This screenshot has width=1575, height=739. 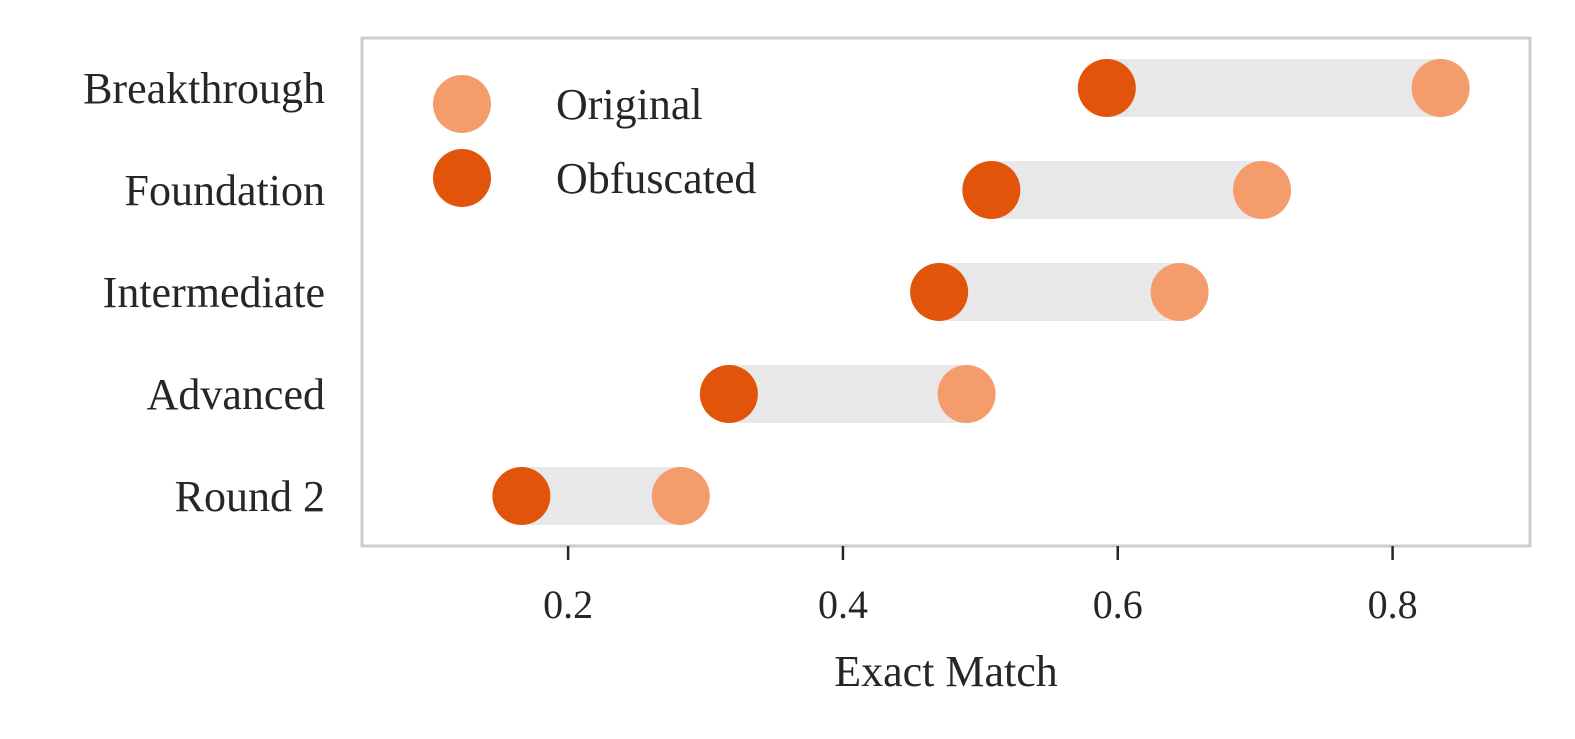 I want to click on y-tick-label-4: Round 2, so click(x=250, y=496).